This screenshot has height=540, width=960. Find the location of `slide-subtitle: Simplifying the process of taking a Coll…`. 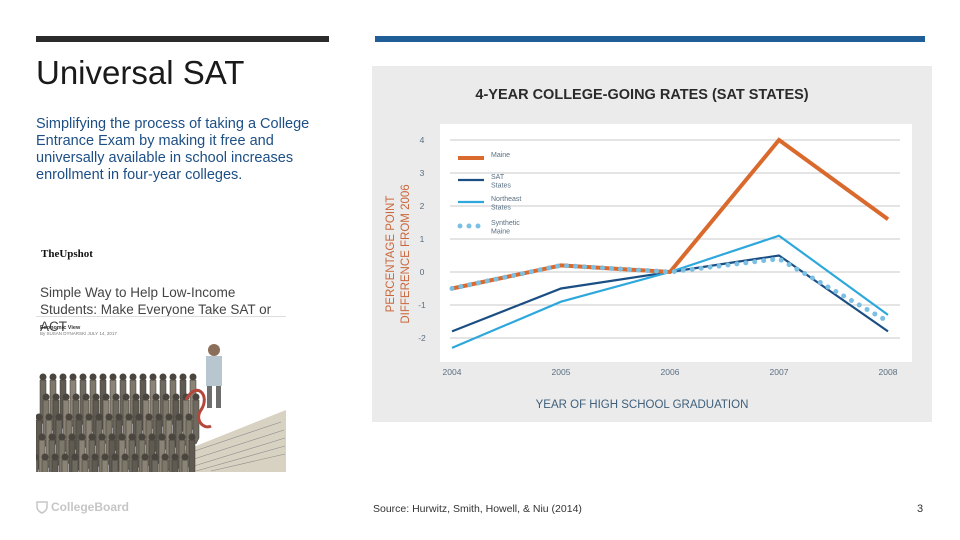

slide-subtitle: Simplifying the process of taking a Coll… is located at coordinates (173, 149).